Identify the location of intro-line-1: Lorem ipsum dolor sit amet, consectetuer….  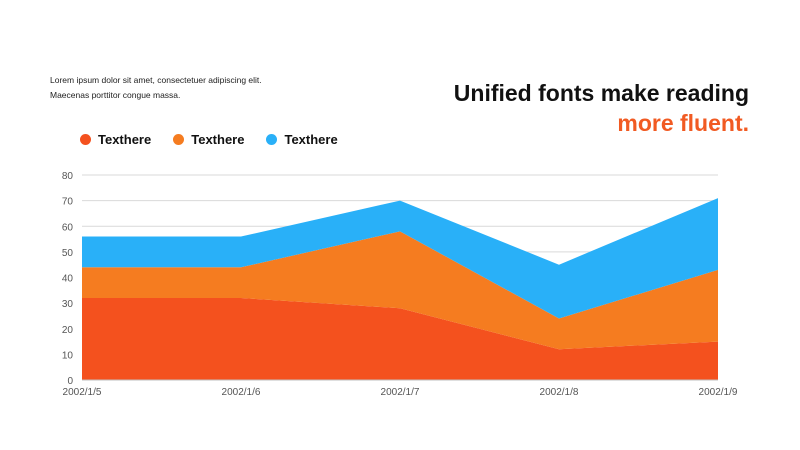
(156, 80).